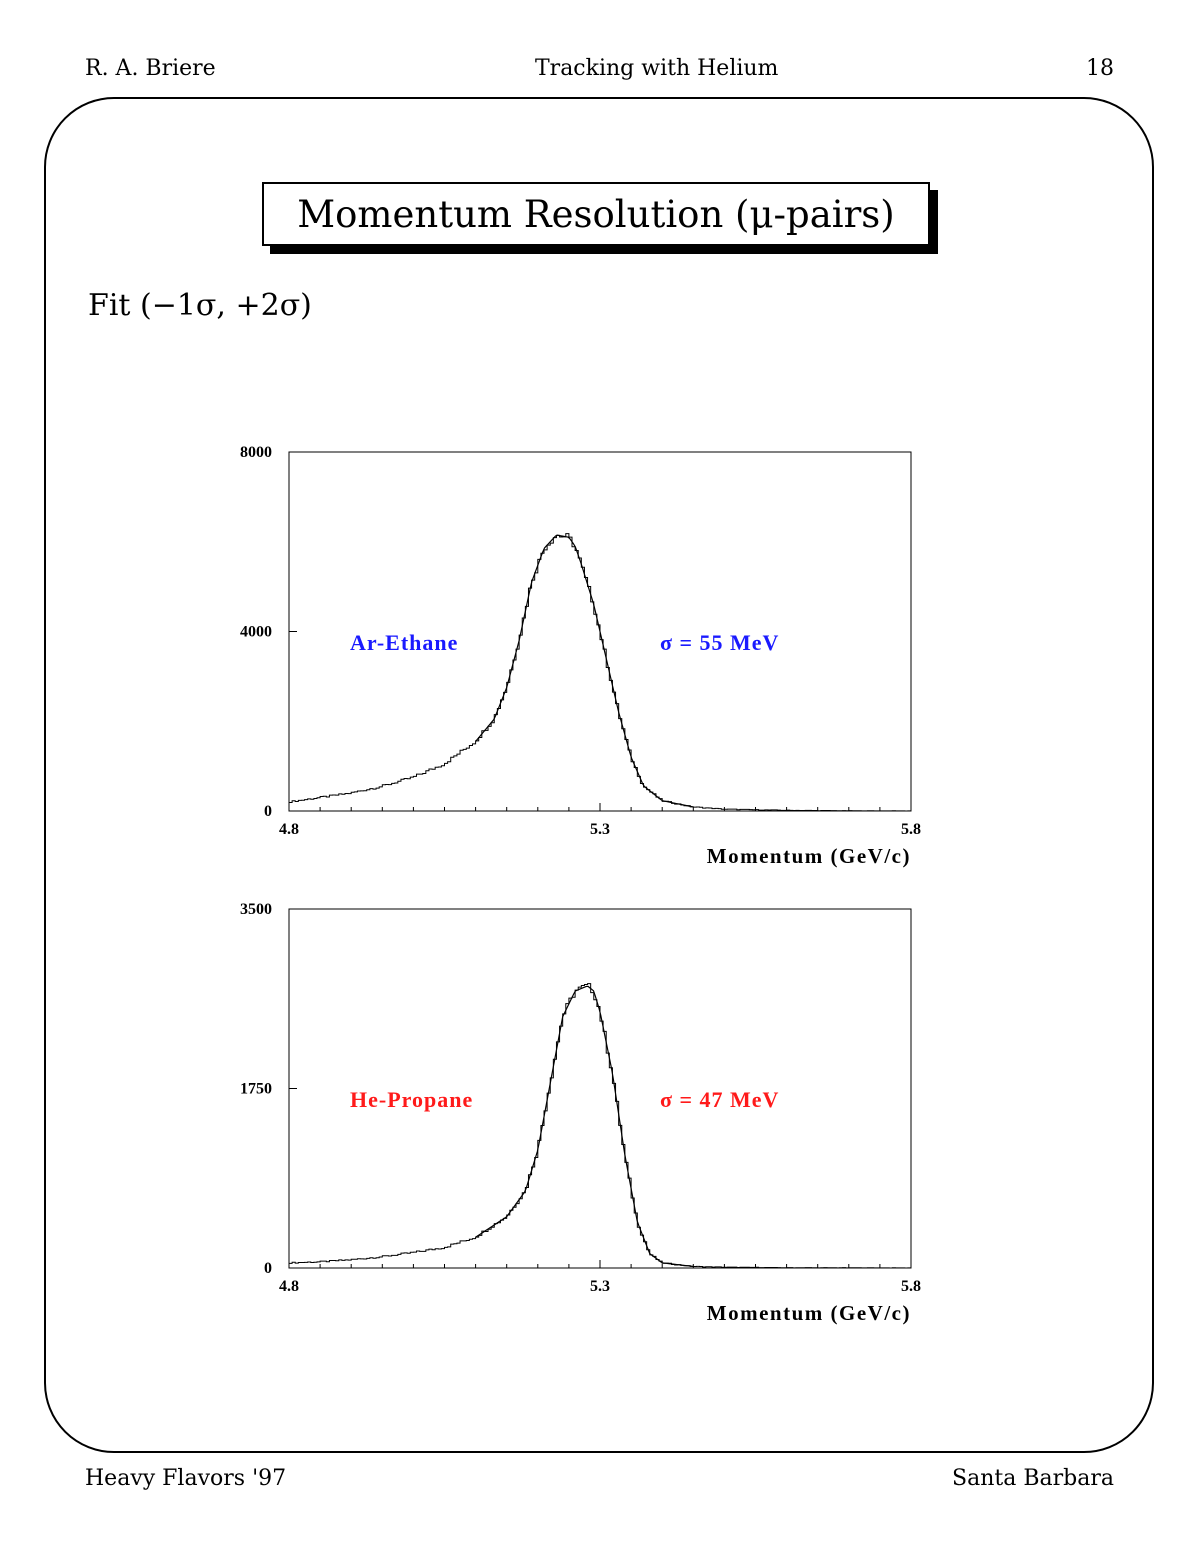  Describe the element at coordinates (150, 68) in the screenshot. I see `header-author: R. A. Briere` at that location.